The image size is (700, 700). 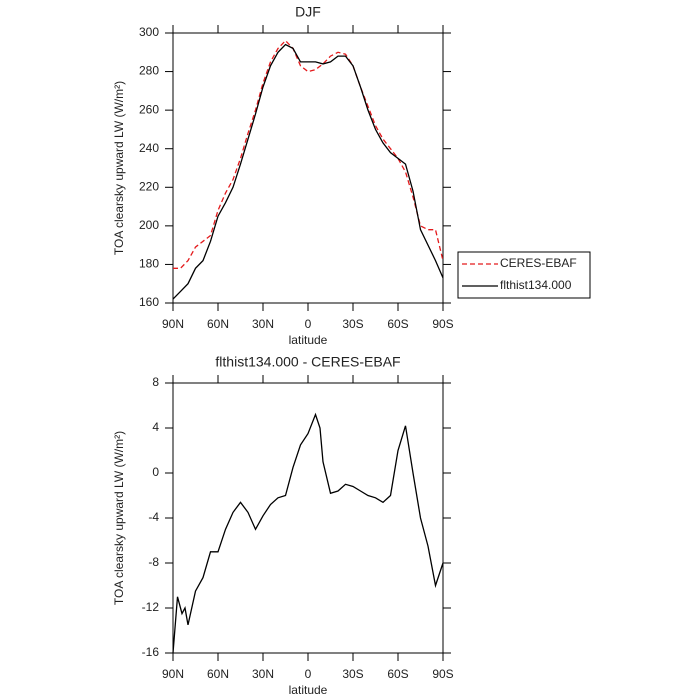 I want to click on y-tick-label: 180, so click(x=149, y=264).